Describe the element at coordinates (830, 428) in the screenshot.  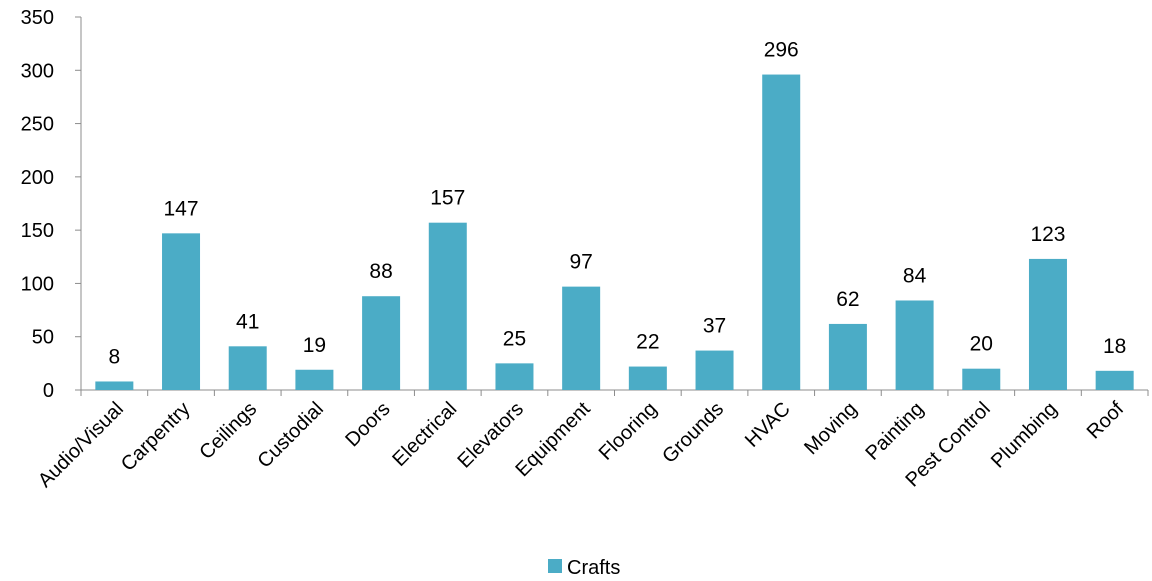
I see `x-tick-label: Moving` at that location.